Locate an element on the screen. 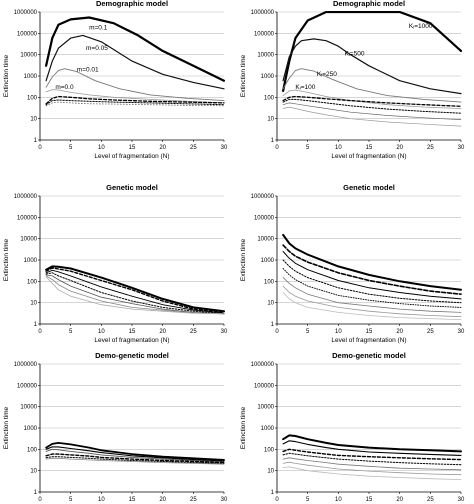 Image resolution: width=474 pixels, height=504 pixels. chart-2-series-group is located at coordinates (135, 290).